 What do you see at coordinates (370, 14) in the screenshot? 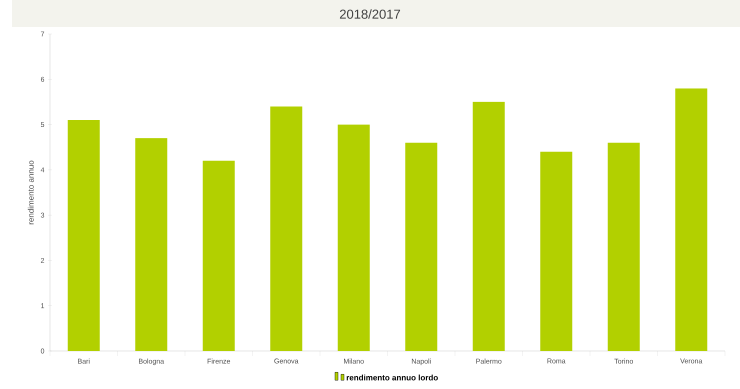
I see `chart-title: 2018/2017` at bounding box center [370, 14].